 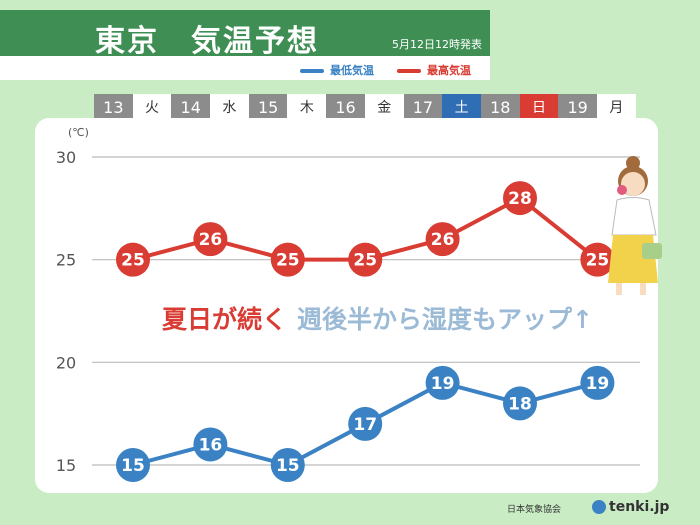 I want to click on day-date: 15, so click(x=268, y=107).